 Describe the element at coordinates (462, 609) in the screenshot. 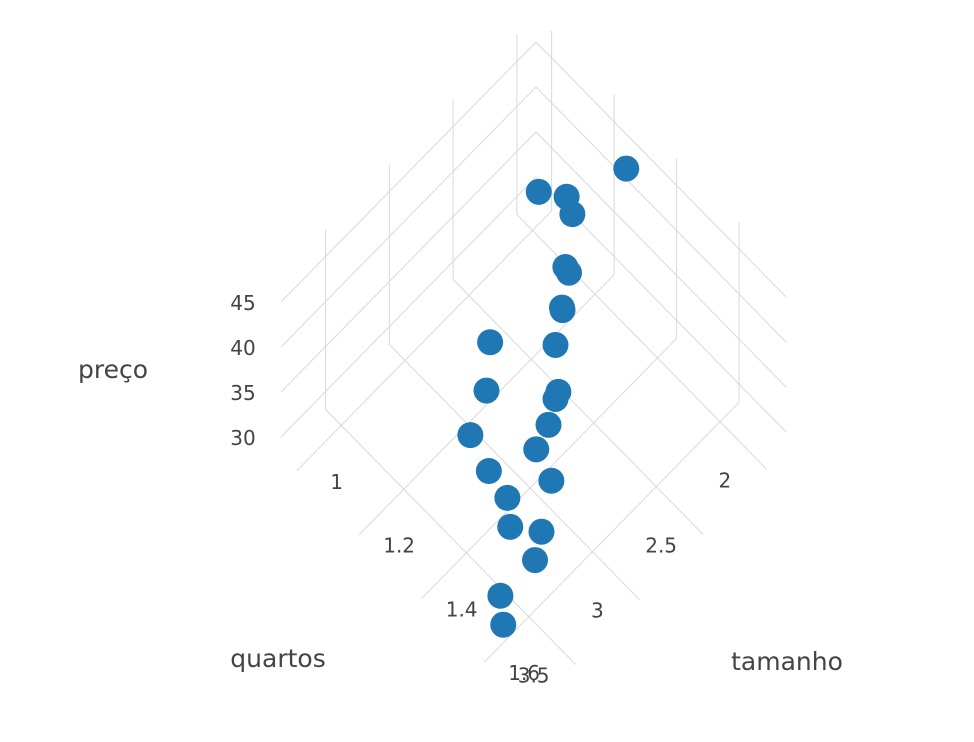

I see `x-tick-label: 1.4` at that location.